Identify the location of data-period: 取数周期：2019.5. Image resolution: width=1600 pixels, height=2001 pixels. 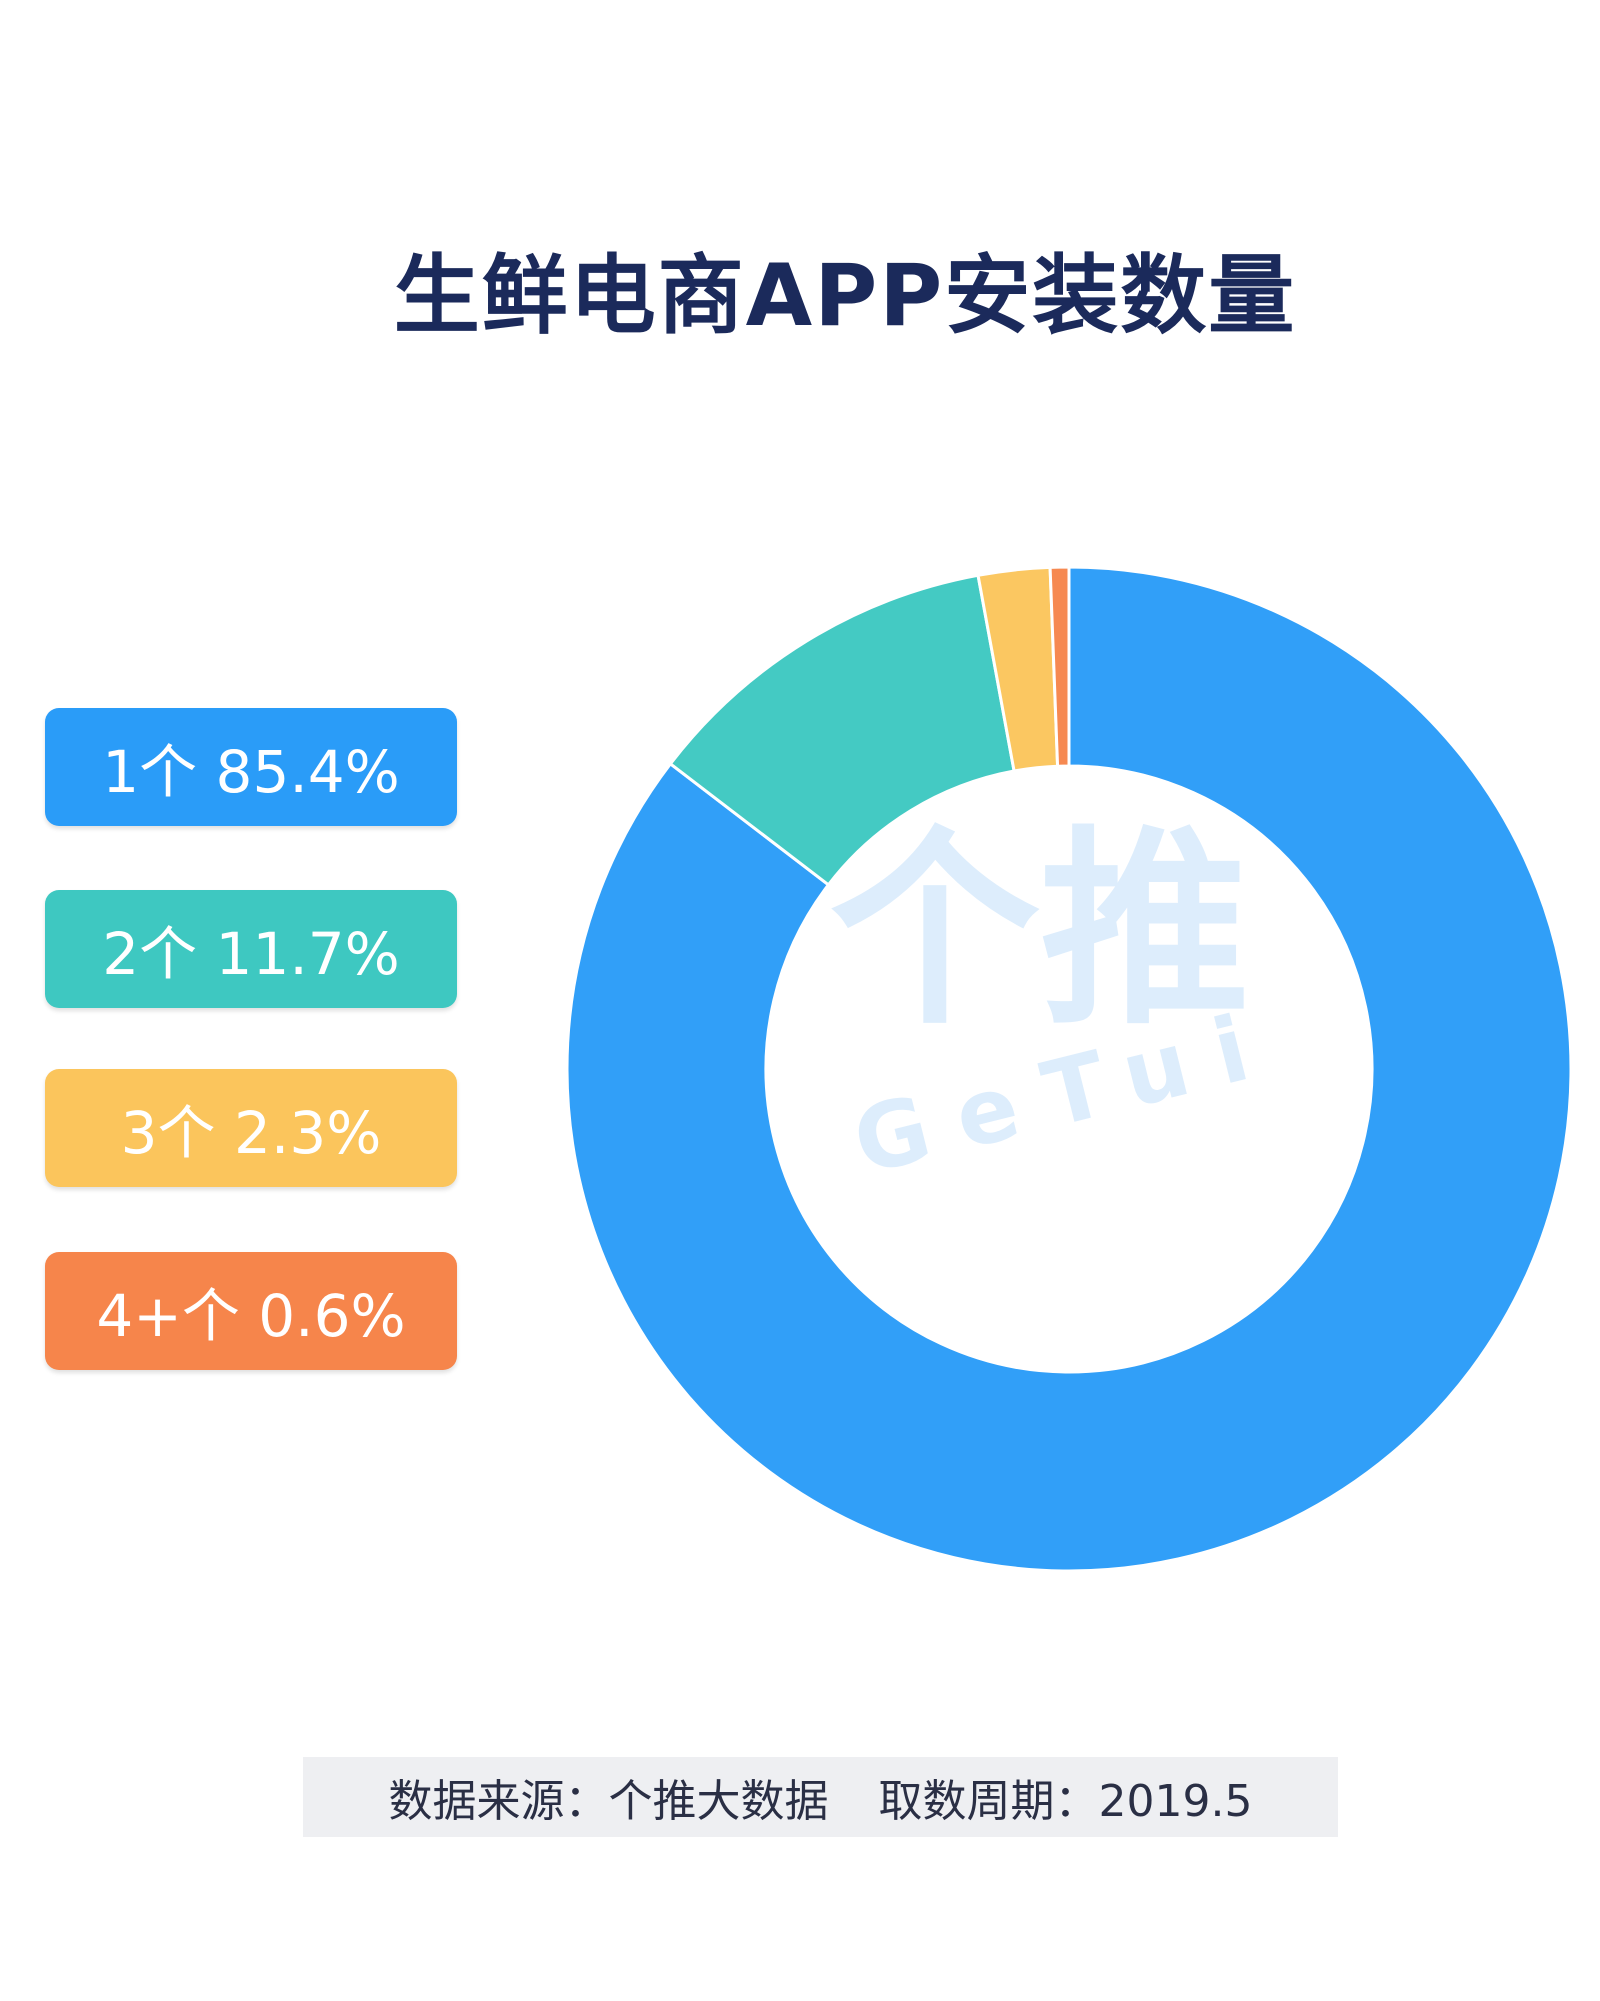
(1065, 1801).